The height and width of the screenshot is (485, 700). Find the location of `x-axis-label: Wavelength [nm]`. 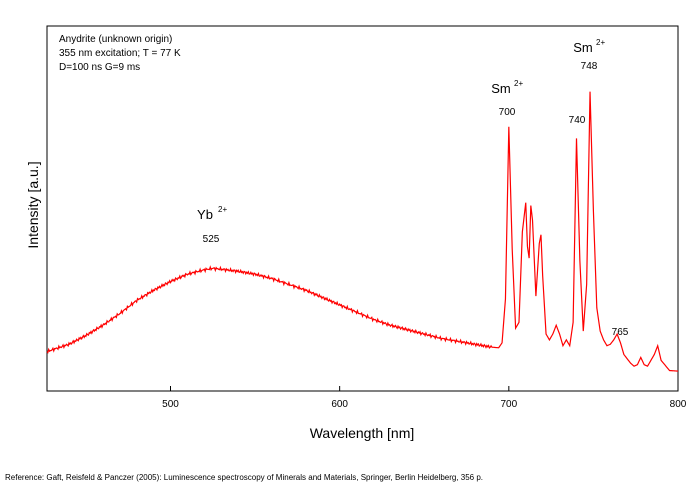

x-axis-label: Wavelength [nm] is located at coordinates (362, 433).